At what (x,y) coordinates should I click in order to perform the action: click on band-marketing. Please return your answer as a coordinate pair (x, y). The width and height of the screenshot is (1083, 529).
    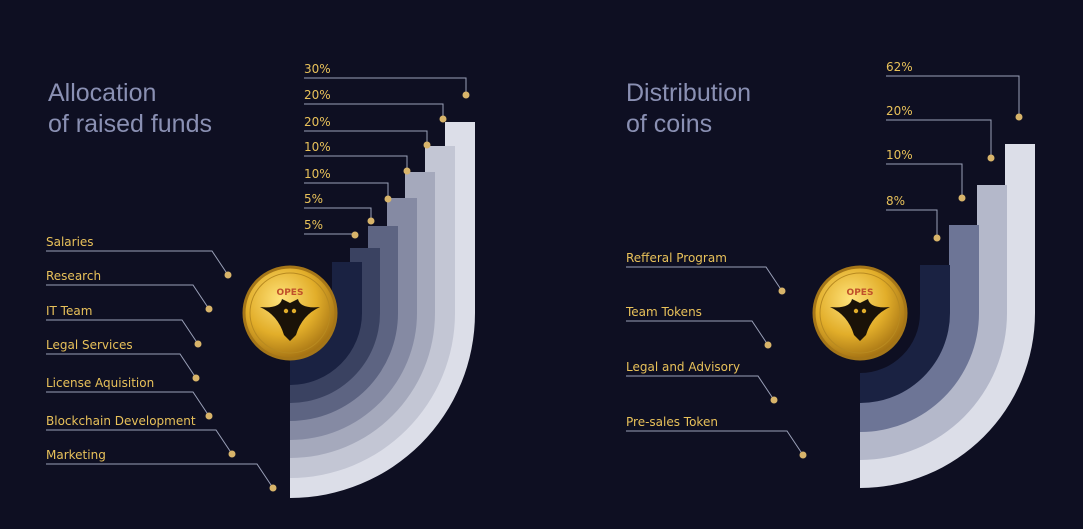
    Looking at the image, I should click on (382, 310).